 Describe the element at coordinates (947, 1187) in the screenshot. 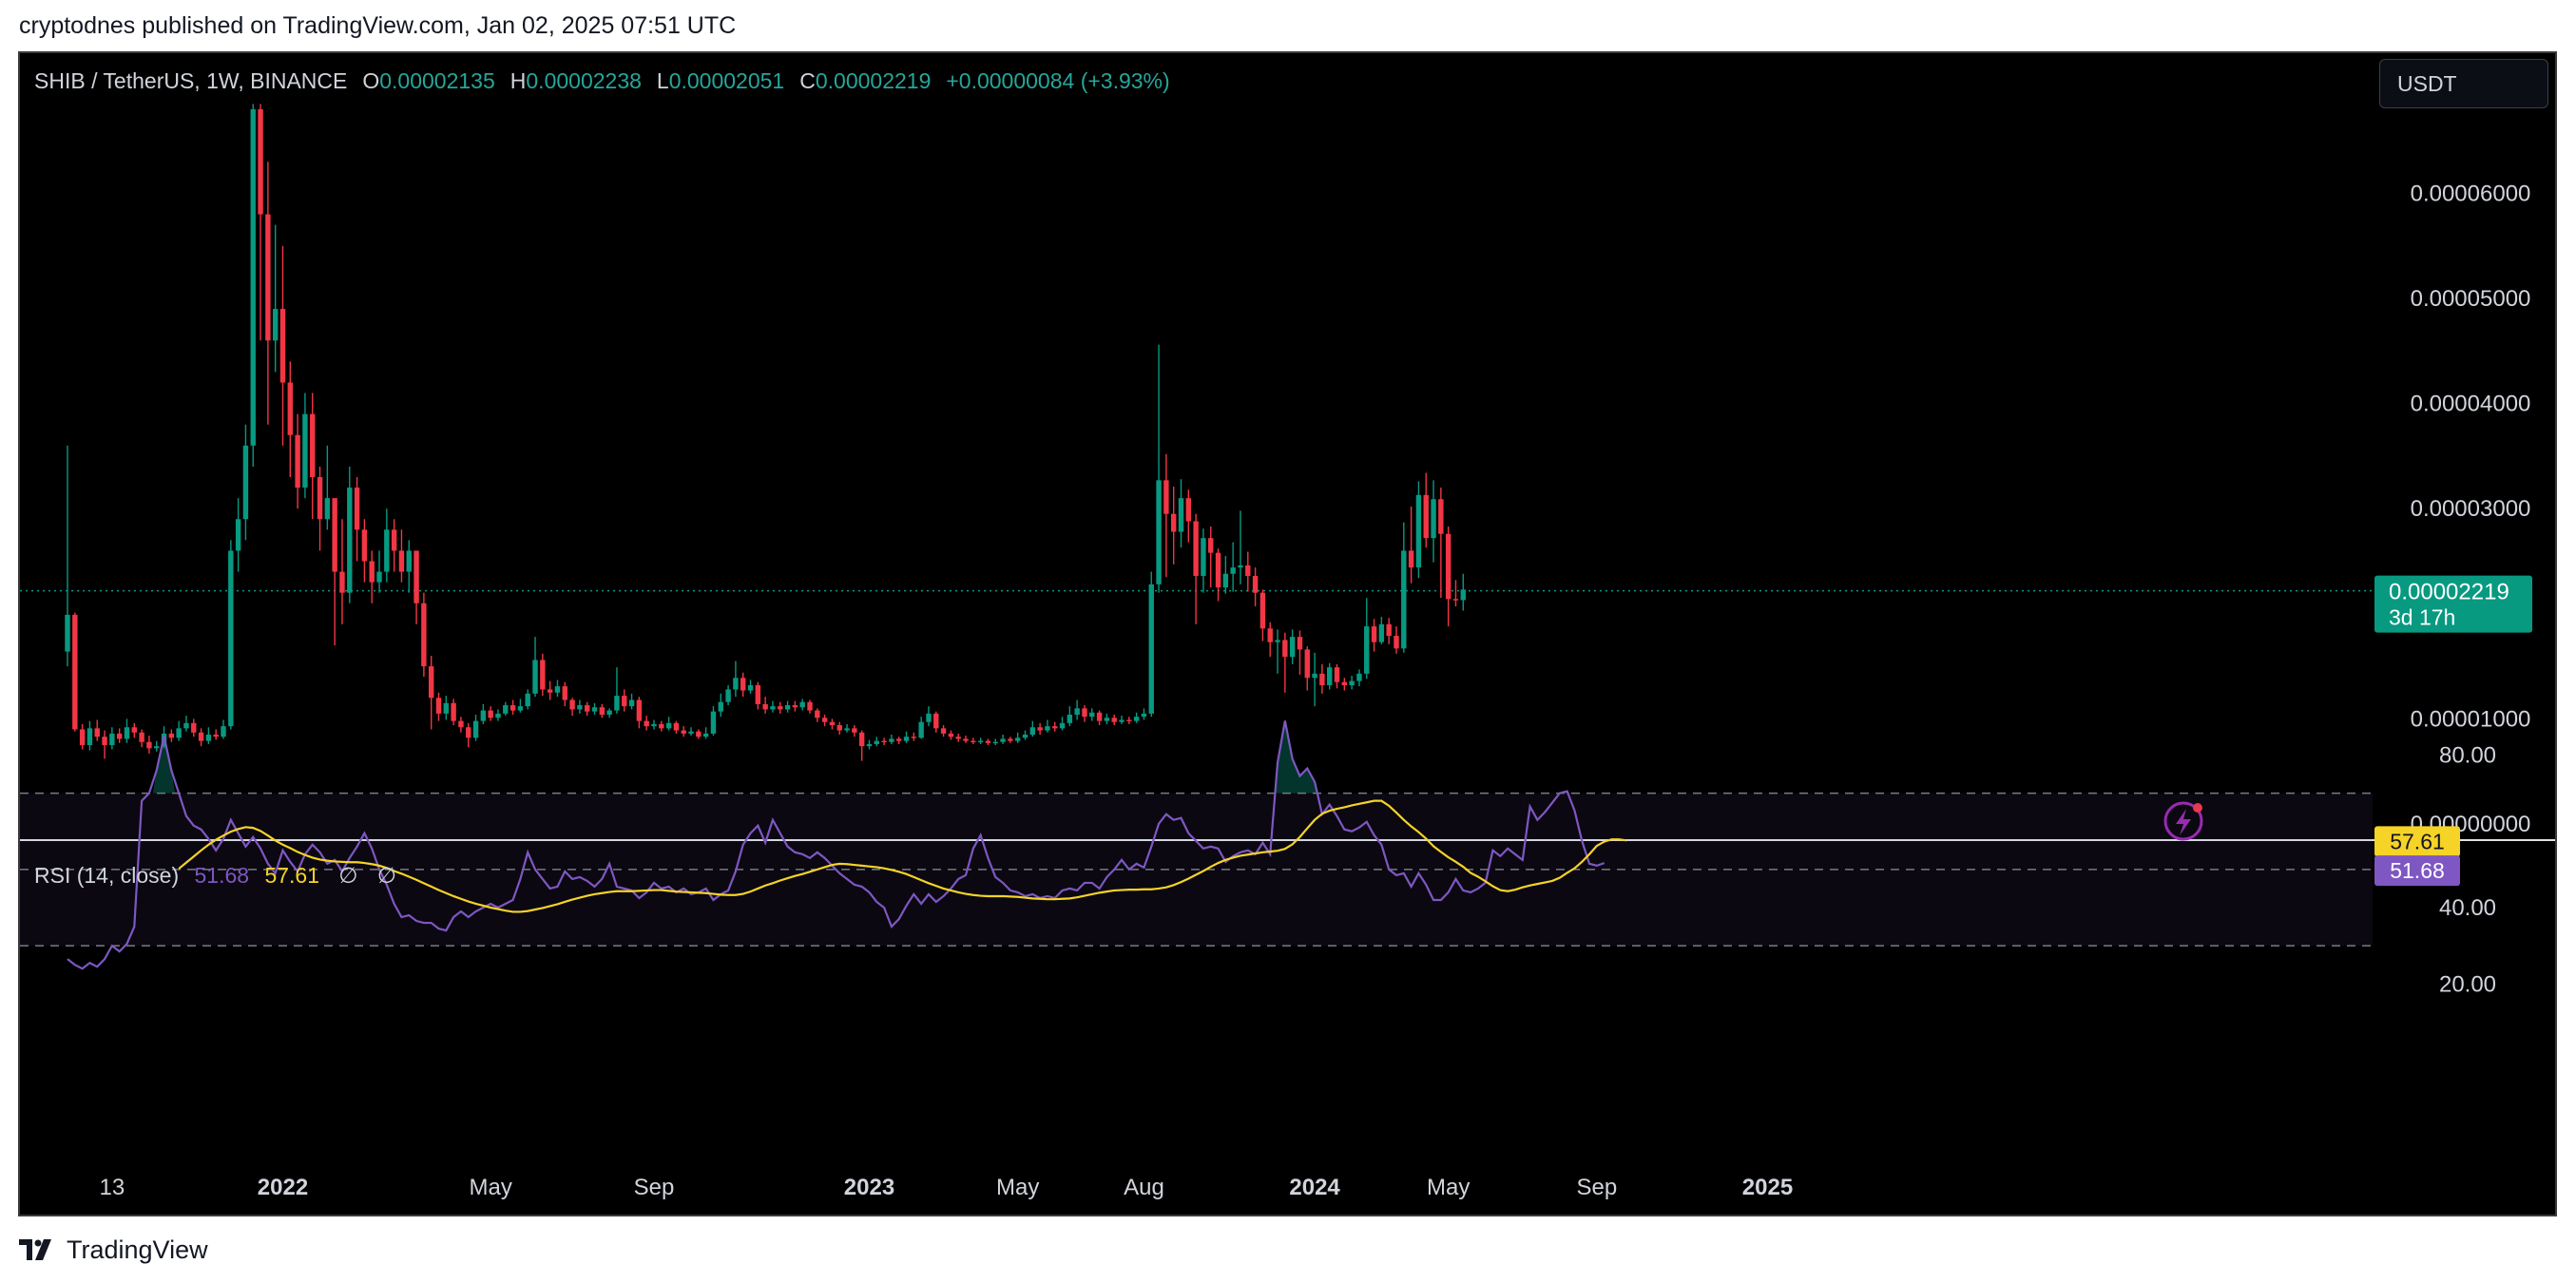

I see `time-axis: Jun132022MaySep2023MayAug2024MaySep2025` at that location.